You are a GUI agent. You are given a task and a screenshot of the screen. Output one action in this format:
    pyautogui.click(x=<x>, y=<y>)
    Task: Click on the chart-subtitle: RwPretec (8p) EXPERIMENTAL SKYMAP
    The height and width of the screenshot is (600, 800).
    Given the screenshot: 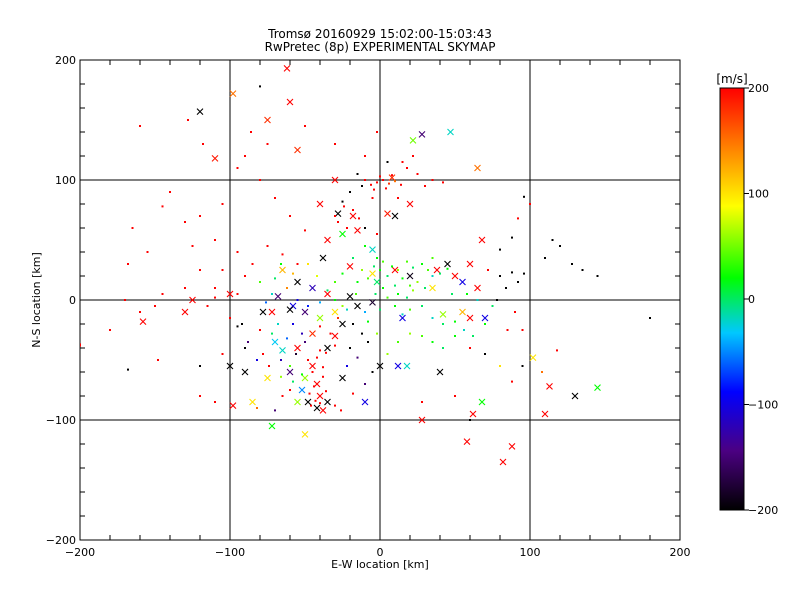 What is the action you would take?
    pyautogui.click(x=380, y=47)
    